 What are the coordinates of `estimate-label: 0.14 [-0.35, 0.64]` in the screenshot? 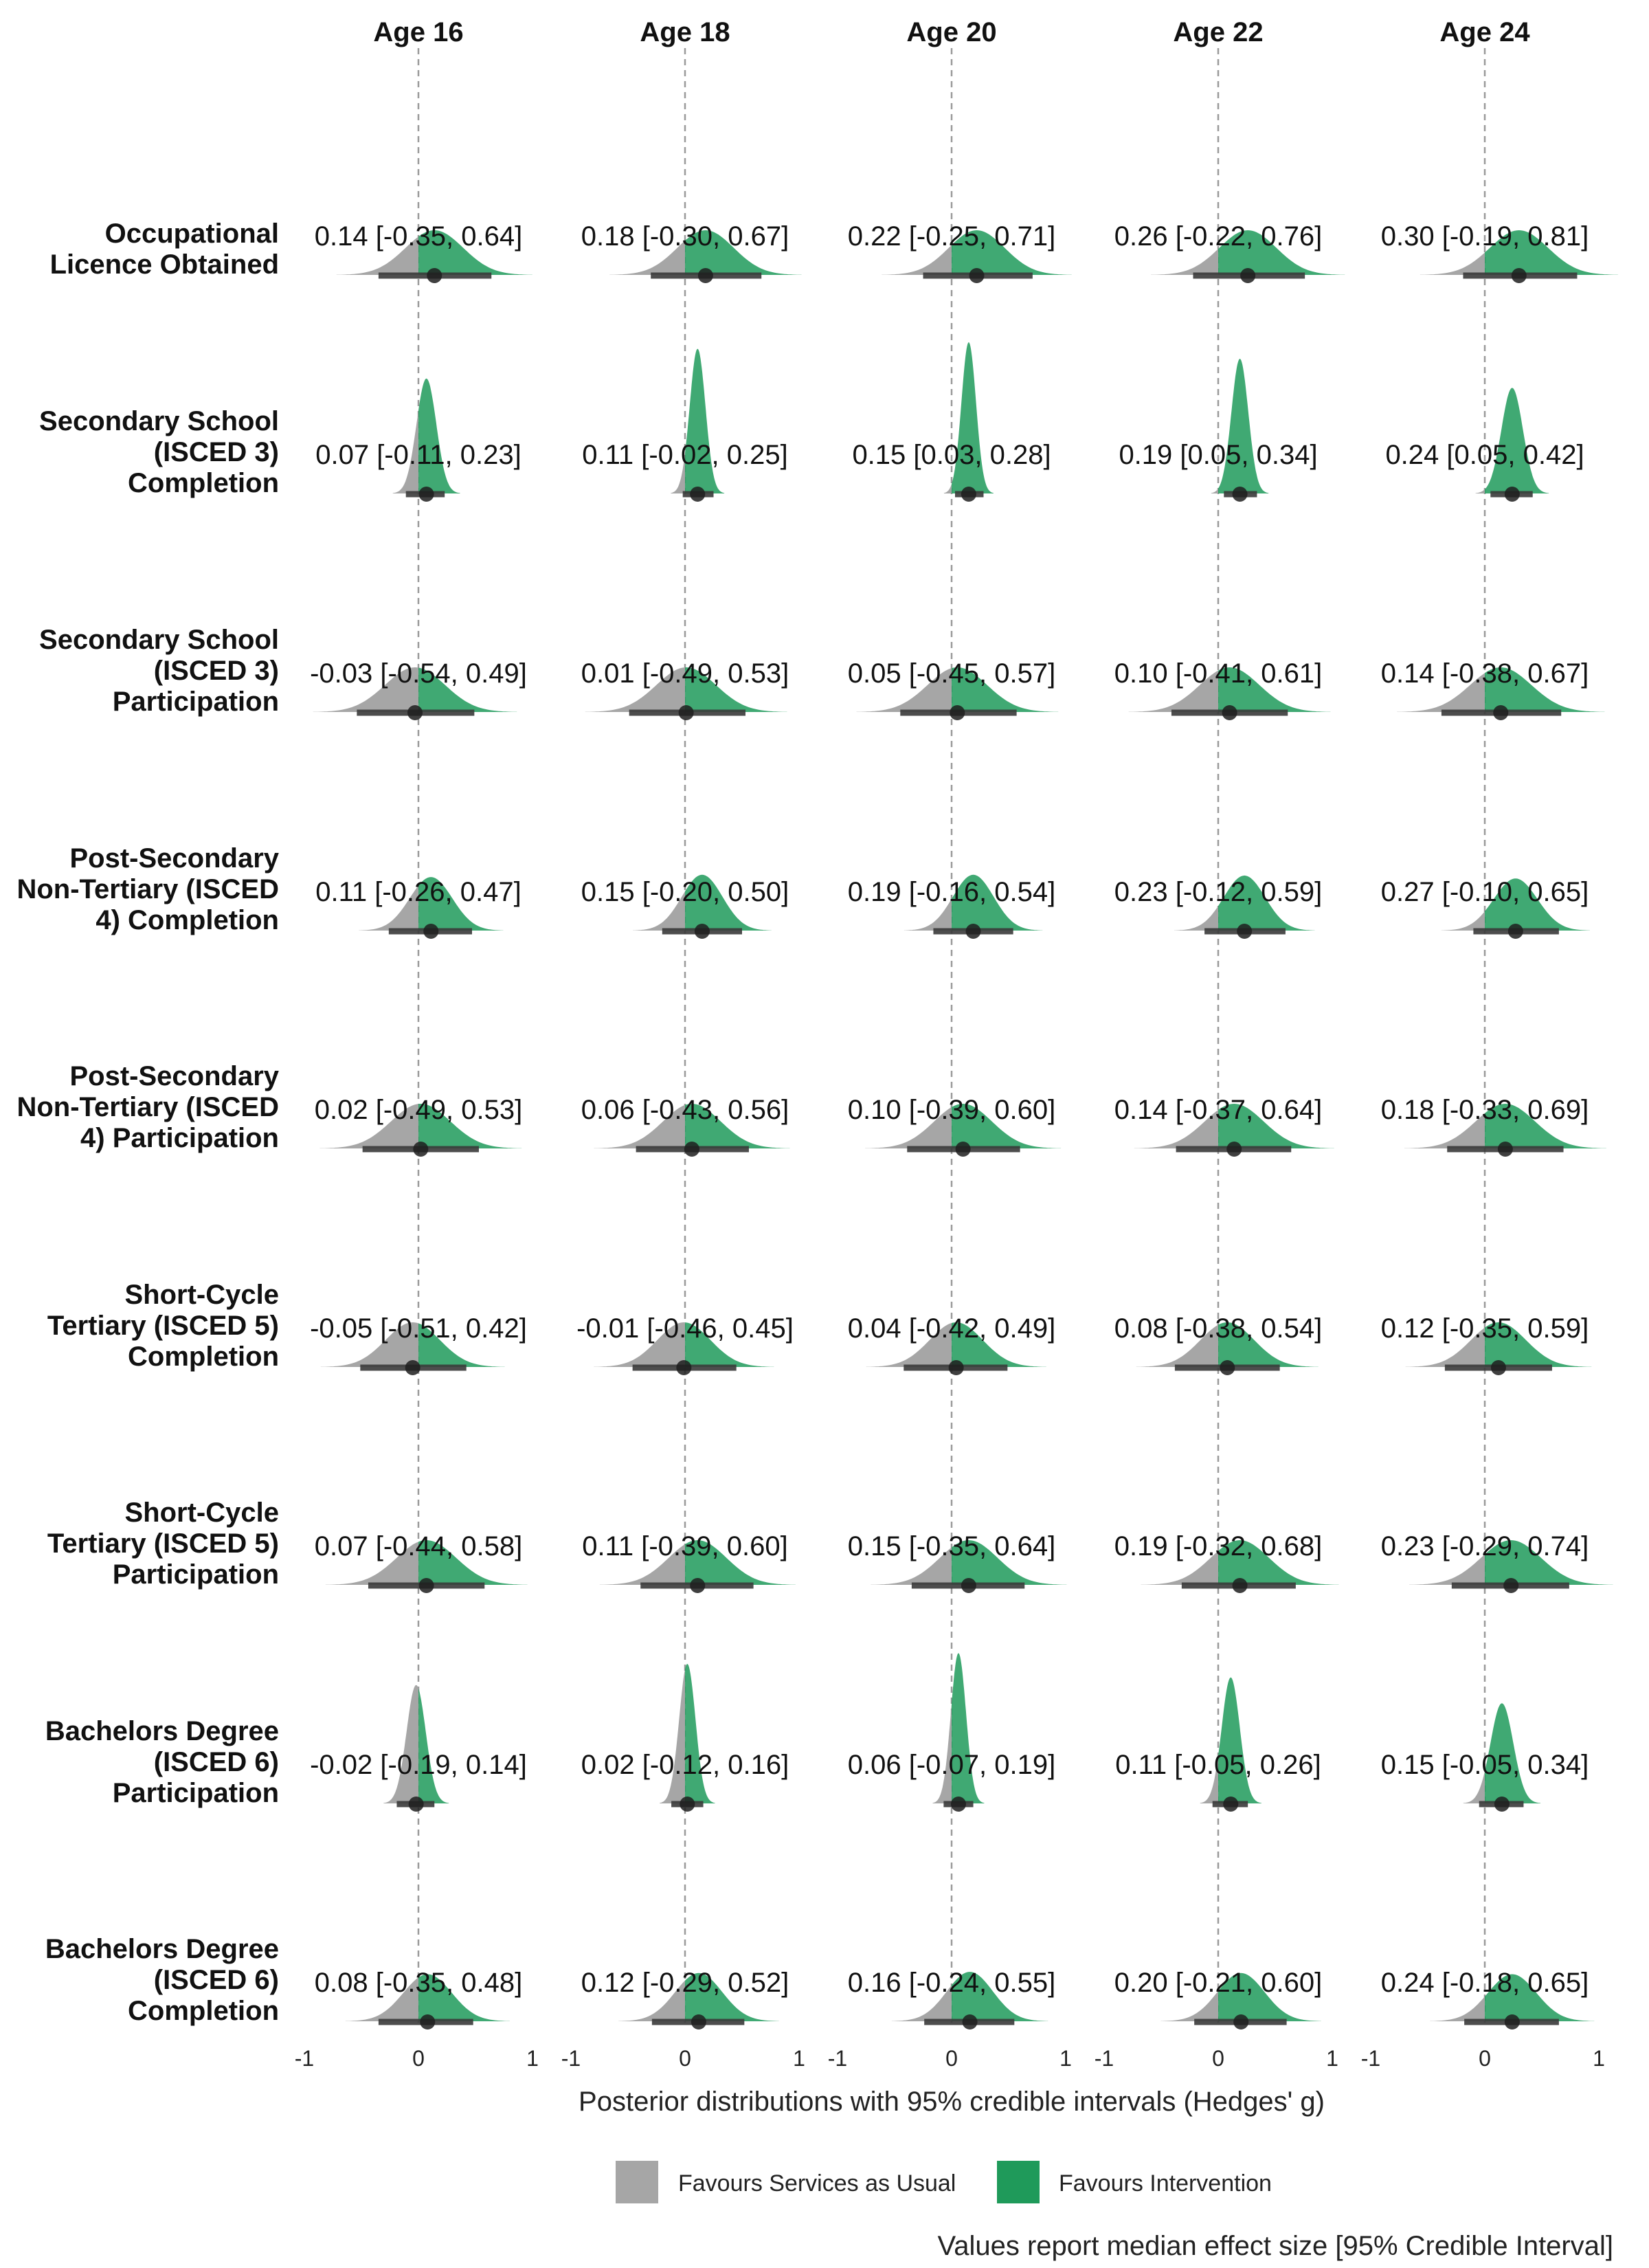 It's located at (418, 236).